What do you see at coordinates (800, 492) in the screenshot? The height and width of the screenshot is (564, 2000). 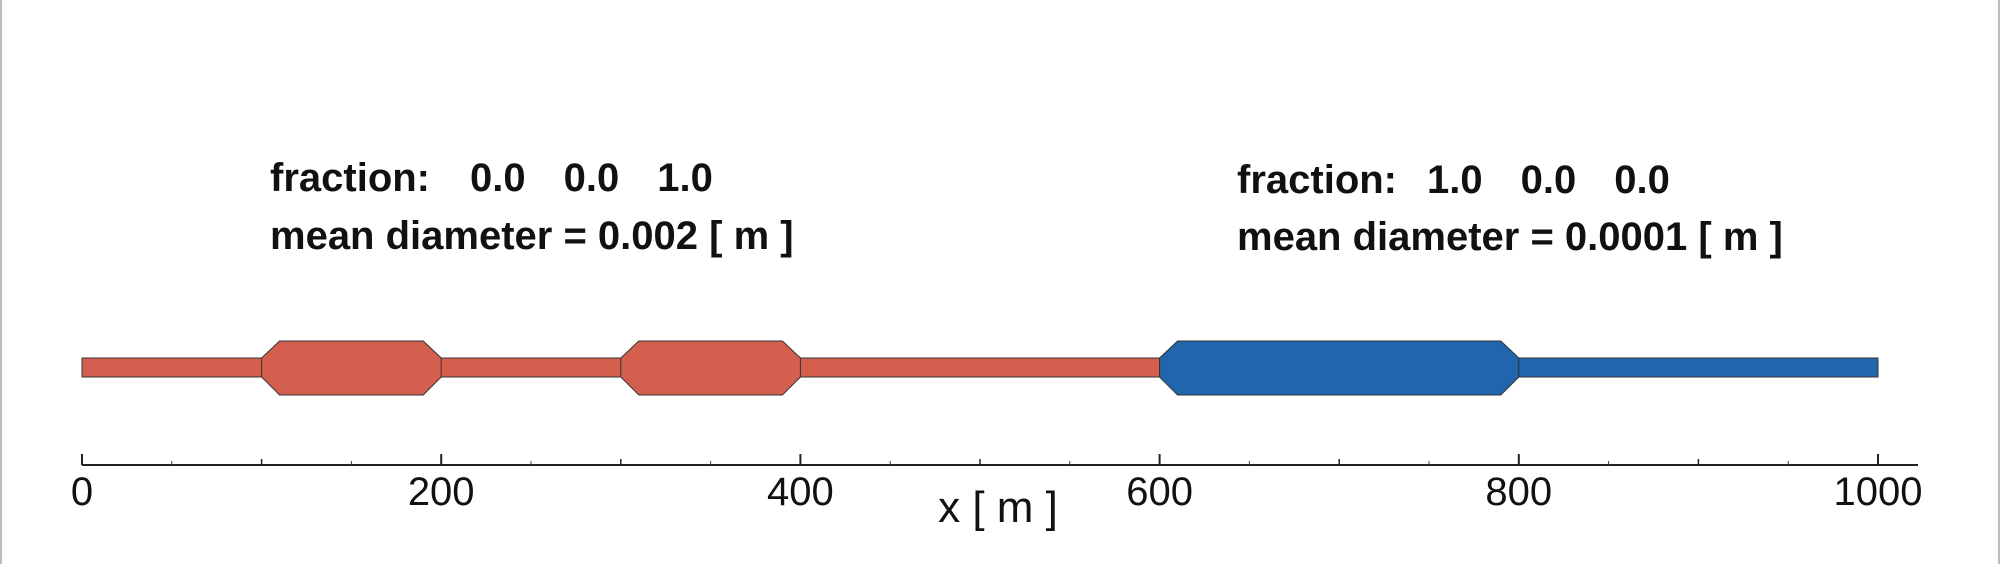 I see `tick-label-400: 400` at bounding box center [800, 492].